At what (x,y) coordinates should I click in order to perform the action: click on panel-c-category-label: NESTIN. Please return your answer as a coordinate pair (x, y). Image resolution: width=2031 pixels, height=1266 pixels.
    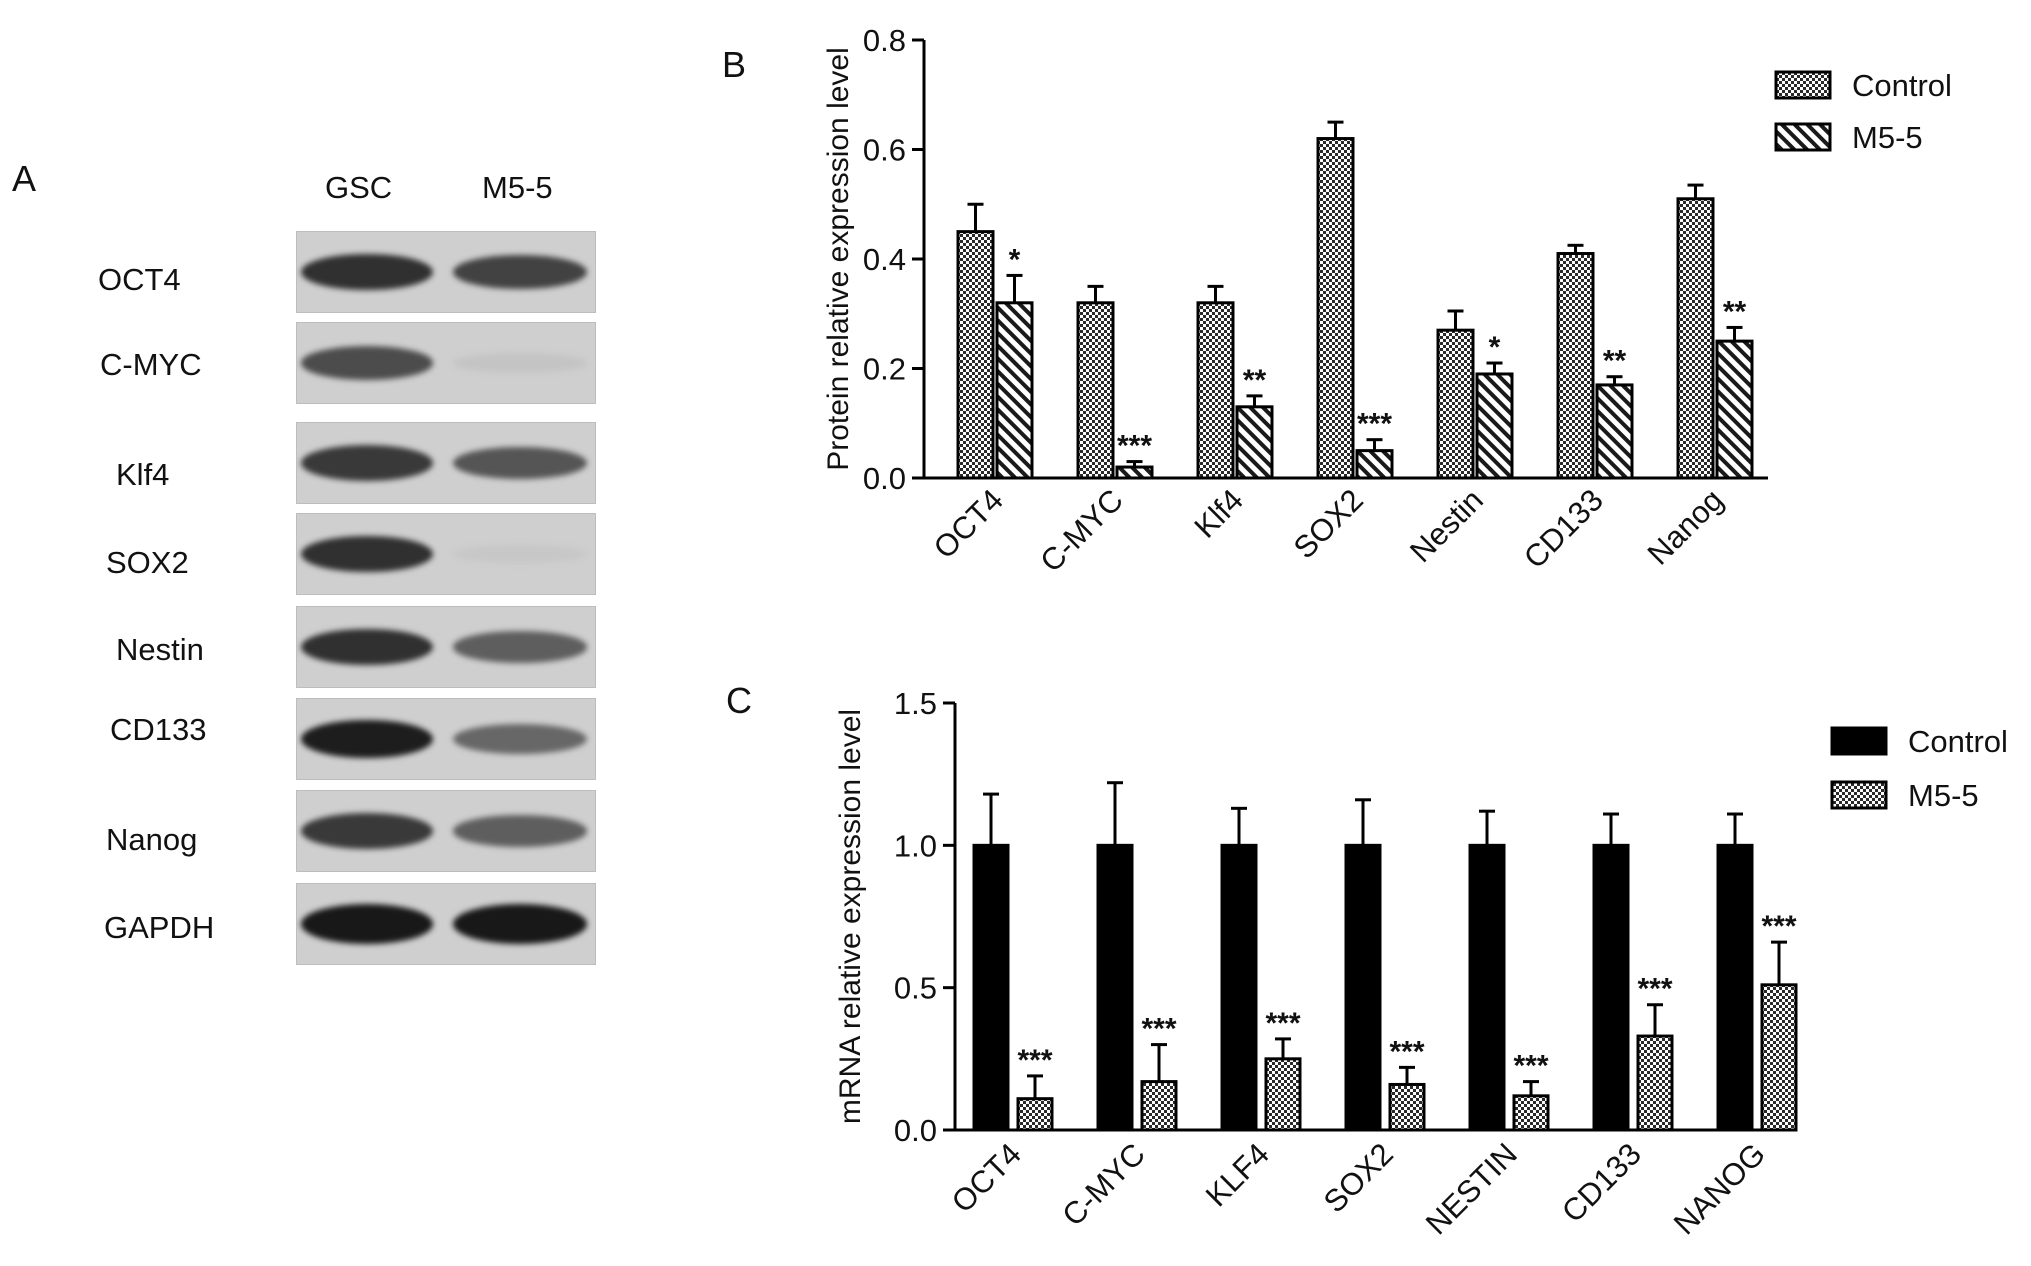
    Looking at the image, I should click on (1471, 1188).